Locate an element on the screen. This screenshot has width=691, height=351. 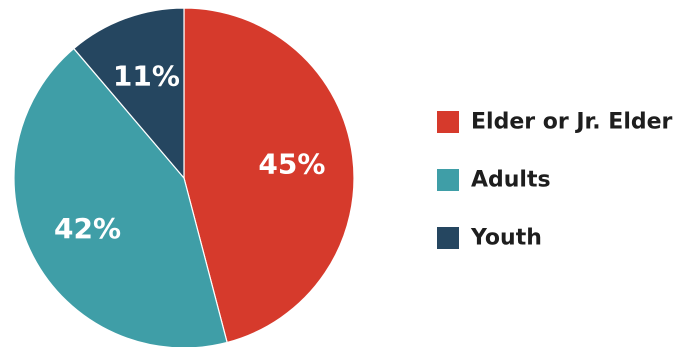
legend: Elder or Jr. Elder Adults Youth is located at coordinates (555, 180).